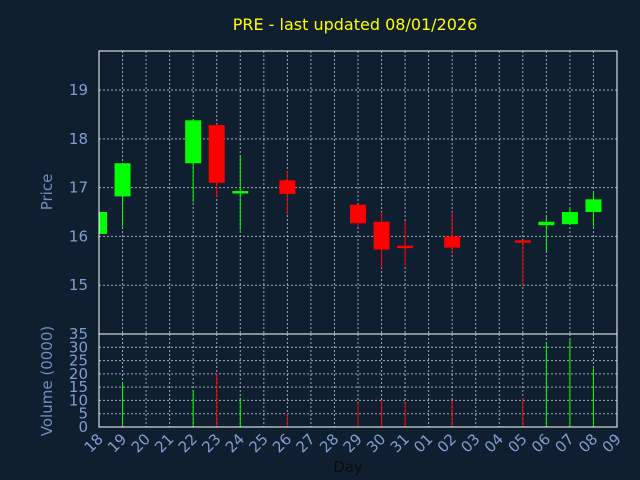  I want to click on volume-bars, so click(358, 383).